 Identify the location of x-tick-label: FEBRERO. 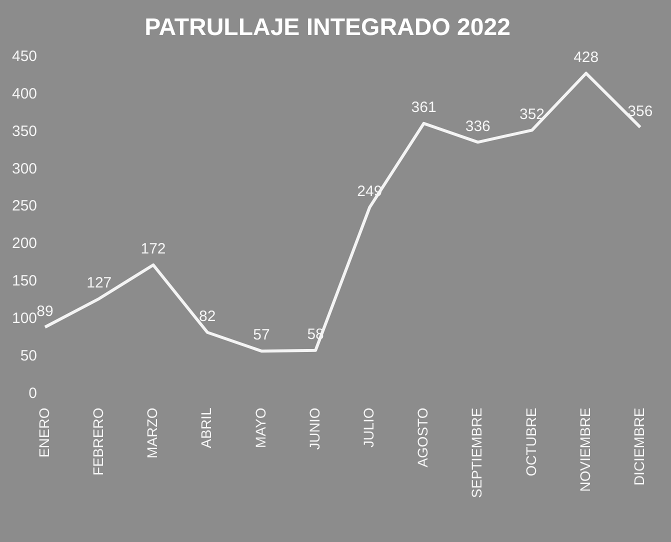
(98, 442).